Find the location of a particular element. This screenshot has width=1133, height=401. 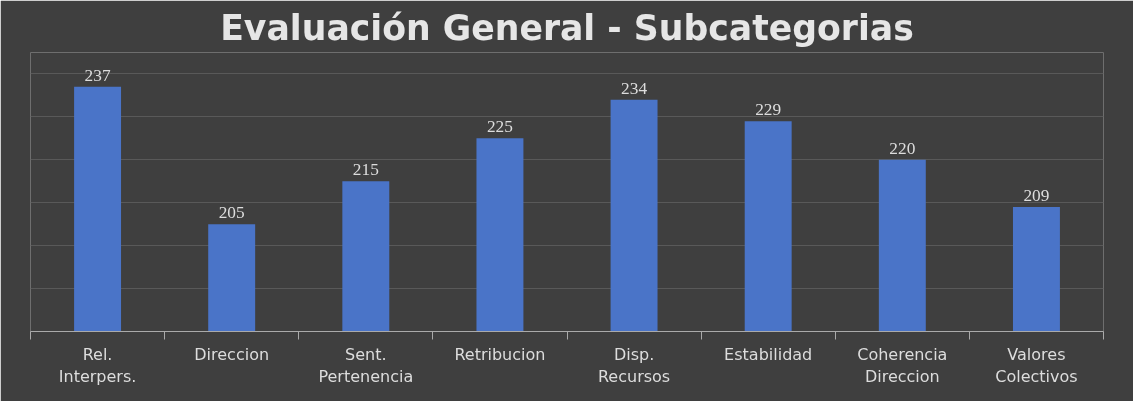

data-label: 237 is located at coordinates (97, 75).